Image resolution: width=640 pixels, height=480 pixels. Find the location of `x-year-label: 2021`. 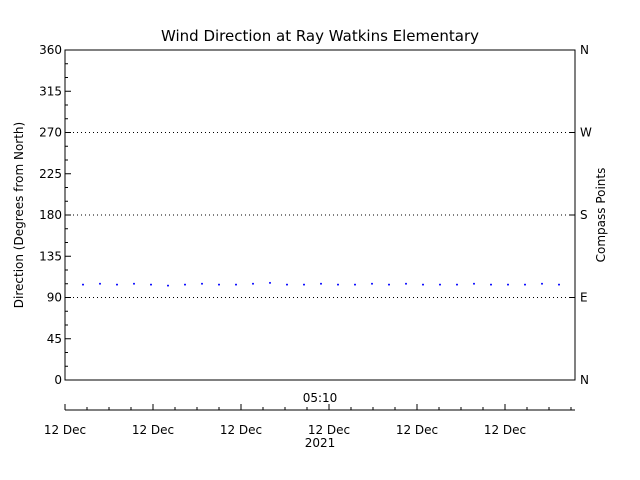

x-year-label: 2021 is located at coordinates (320, 443).